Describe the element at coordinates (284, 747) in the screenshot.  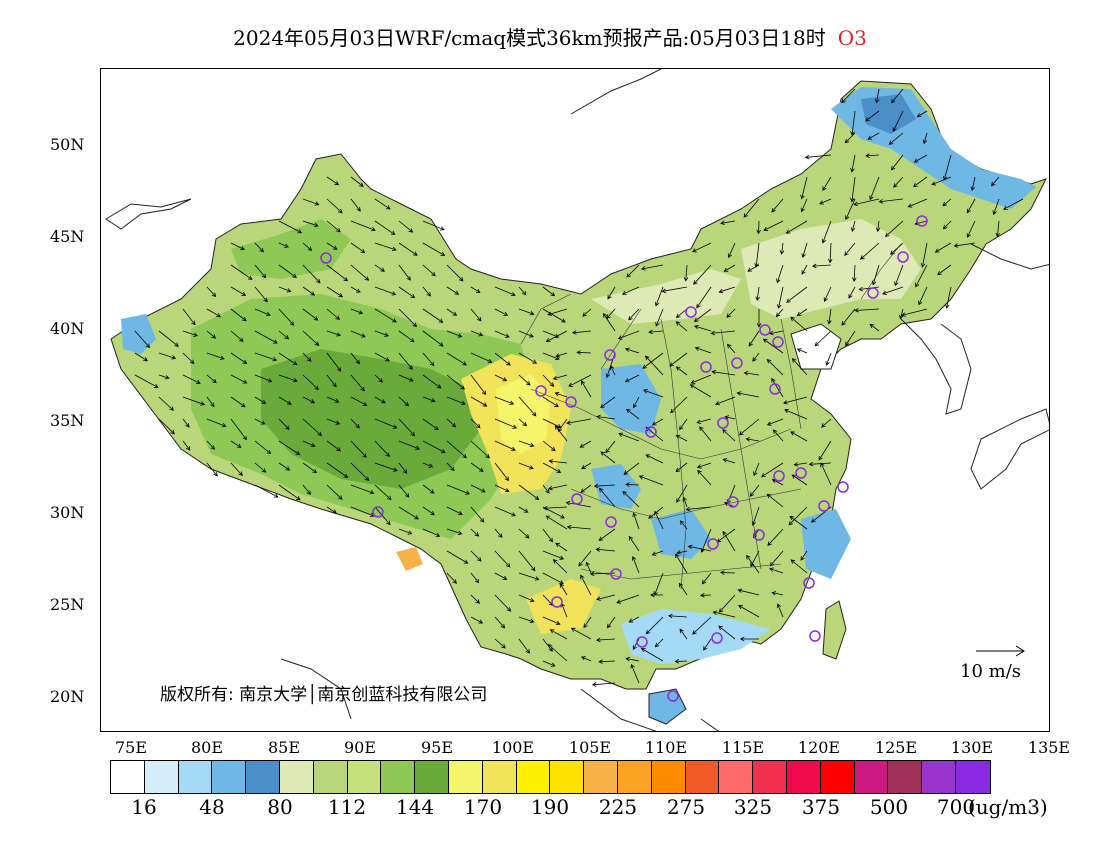
I see `lon-label-85e: 85E` at that location.